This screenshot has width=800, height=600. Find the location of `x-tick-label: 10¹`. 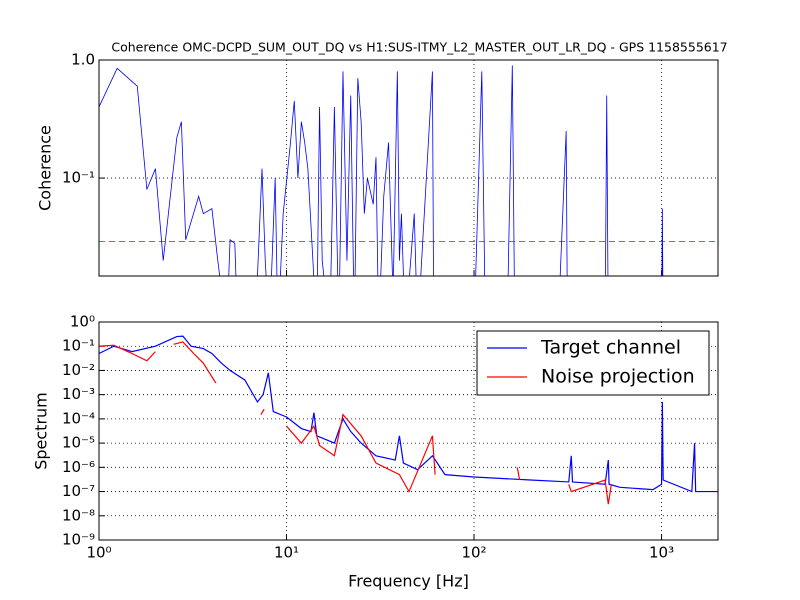

x-tick-label: 10¹ is located at coordinates (286, 553).